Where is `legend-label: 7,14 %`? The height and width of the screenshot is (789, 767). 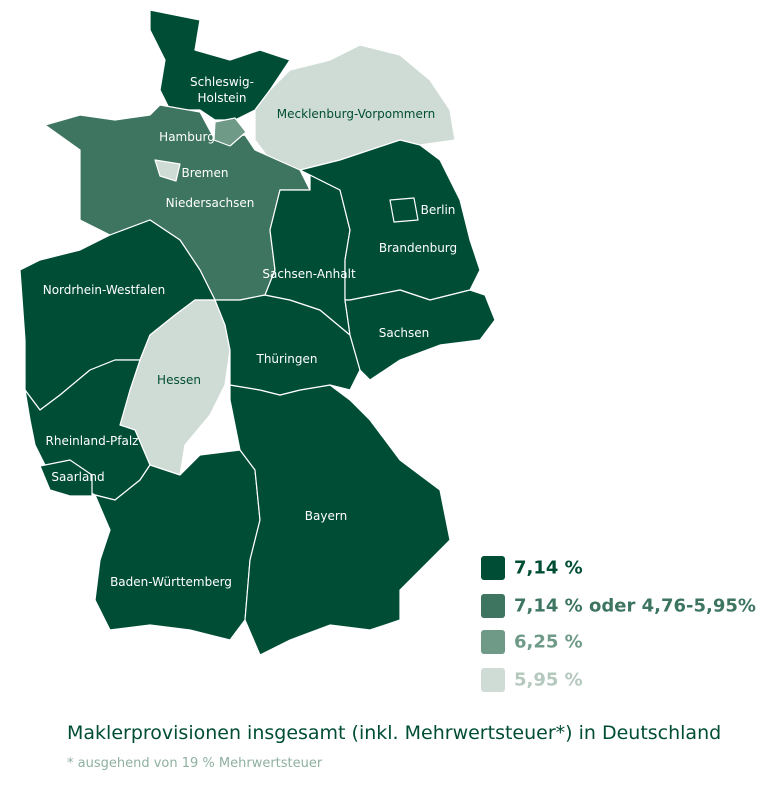 legend-label: 7,14 % is located at coordinates (548, 568).